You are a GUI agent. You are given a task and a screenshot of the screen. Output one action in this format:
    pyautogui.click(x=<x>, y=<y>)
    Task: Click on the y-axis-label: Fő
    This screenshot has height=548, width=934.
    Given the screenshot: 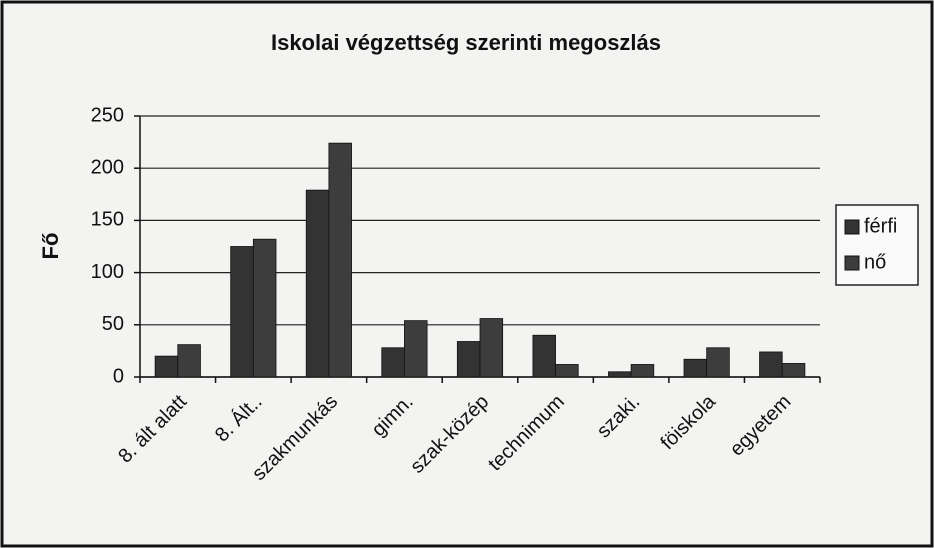 What is the action you would take?
    pyautogui.click(x=50, y=246)
    